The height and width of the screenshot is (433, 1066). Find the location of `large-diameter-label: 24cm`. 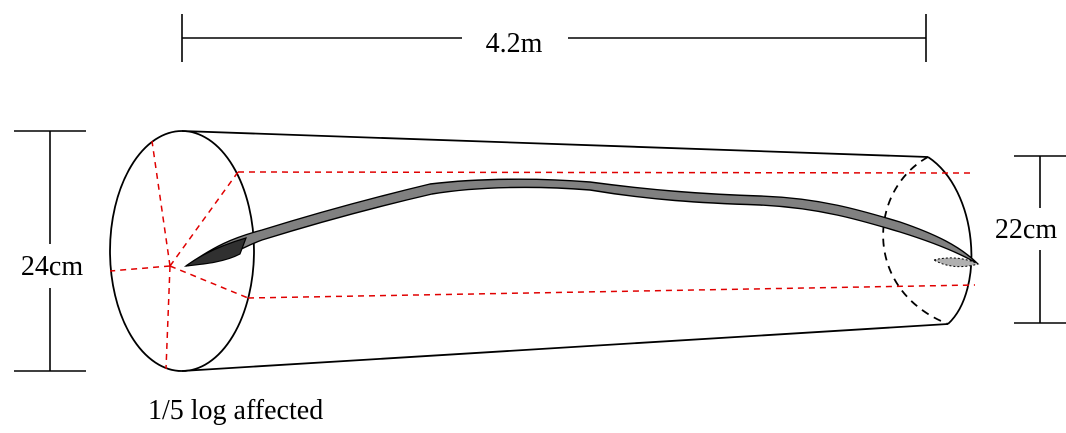

large-diameter-label: 24cm is located at coordinates (52, 266).